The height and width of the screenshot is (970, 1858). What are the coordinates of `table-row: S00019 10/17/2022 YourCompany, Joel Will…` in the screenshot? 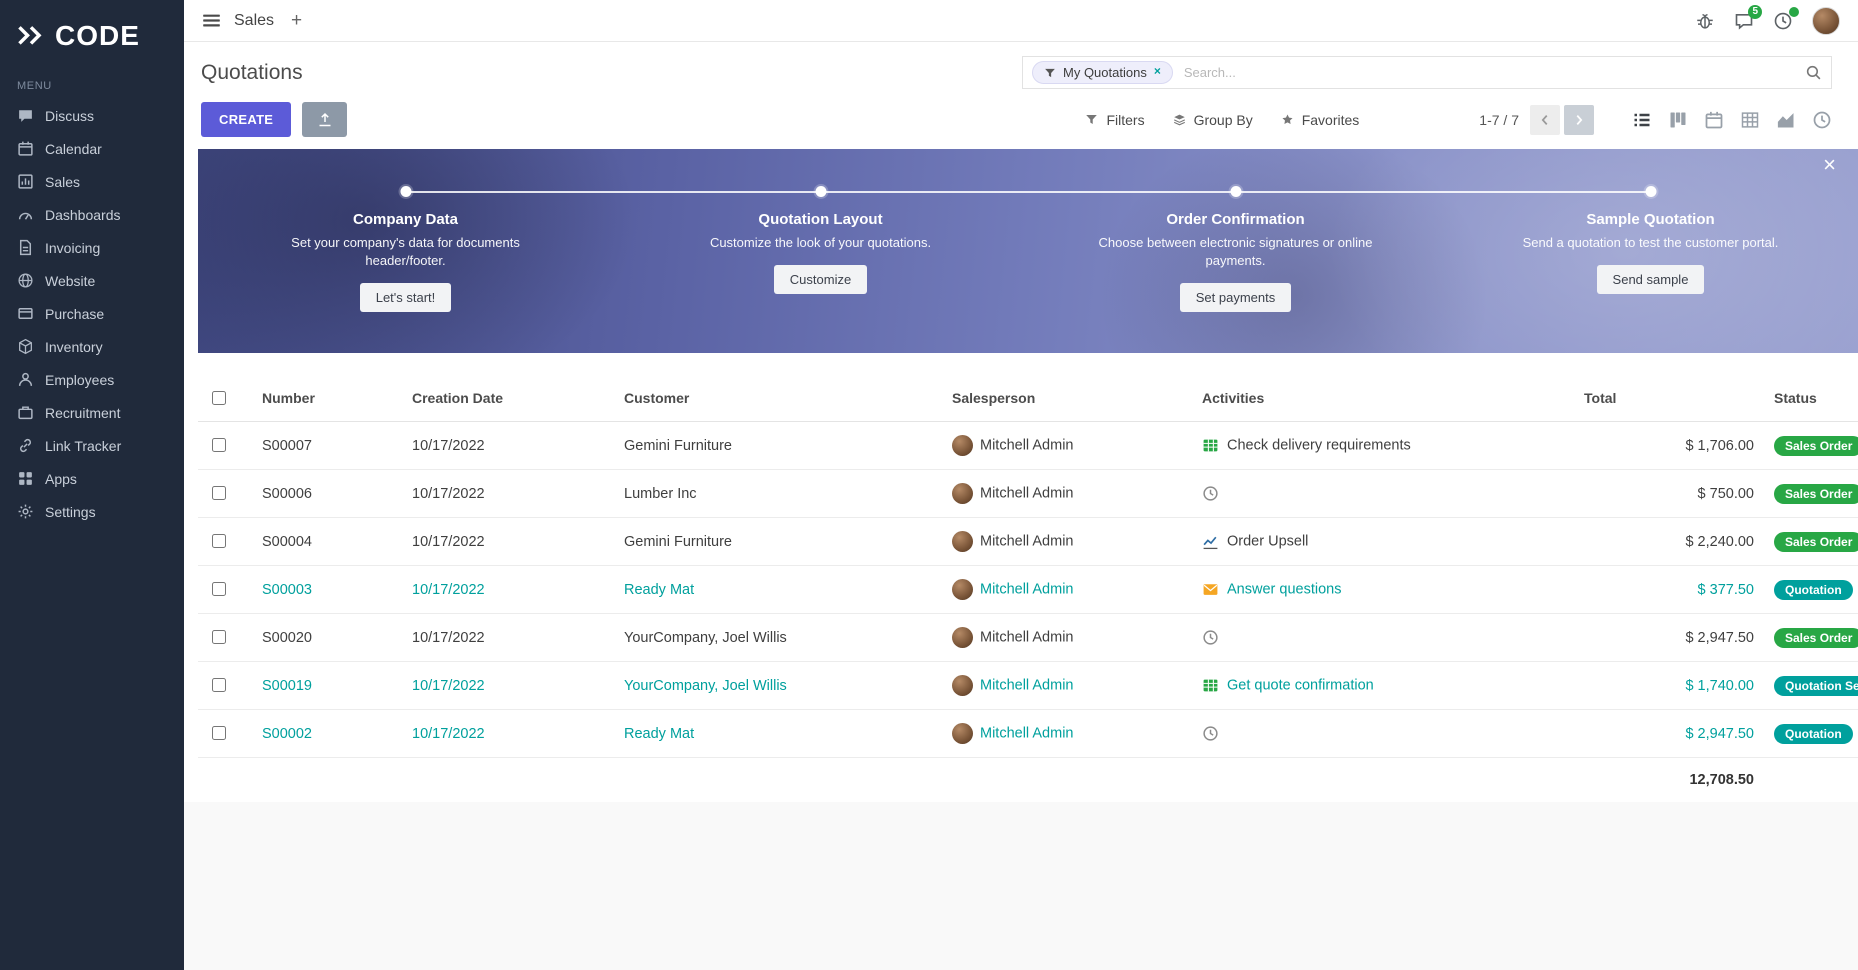 It's located at (1028, 685).